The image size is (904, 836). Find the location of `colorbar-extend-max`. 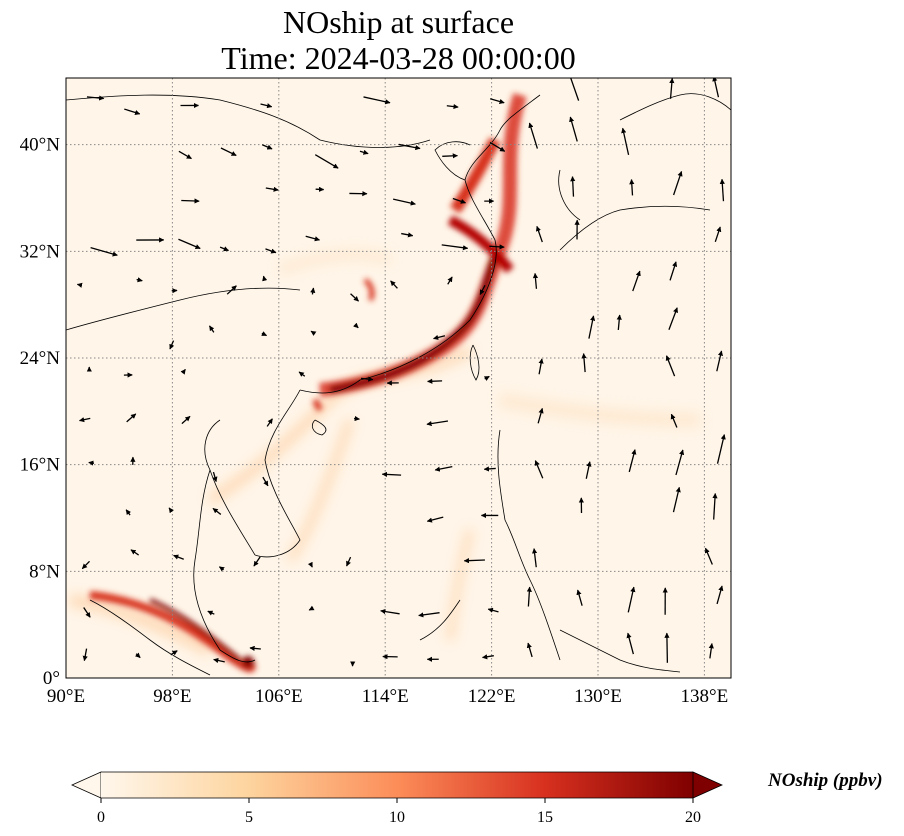

colorbar-extend-max is located at coordinates (707, 785).